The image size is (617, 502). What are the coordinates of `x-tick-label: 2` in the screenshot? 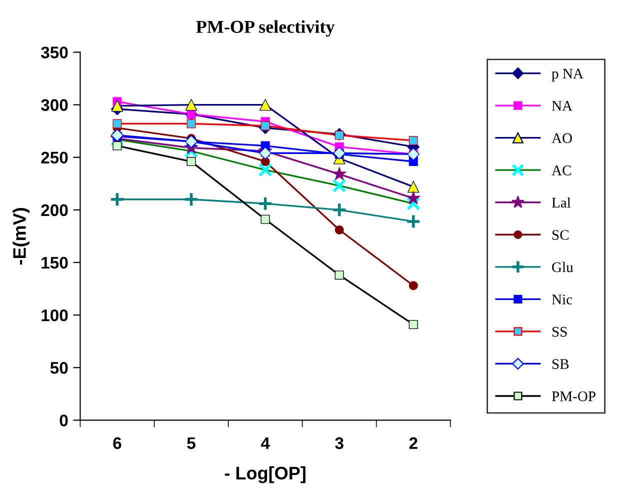 It's located at (413, 443).